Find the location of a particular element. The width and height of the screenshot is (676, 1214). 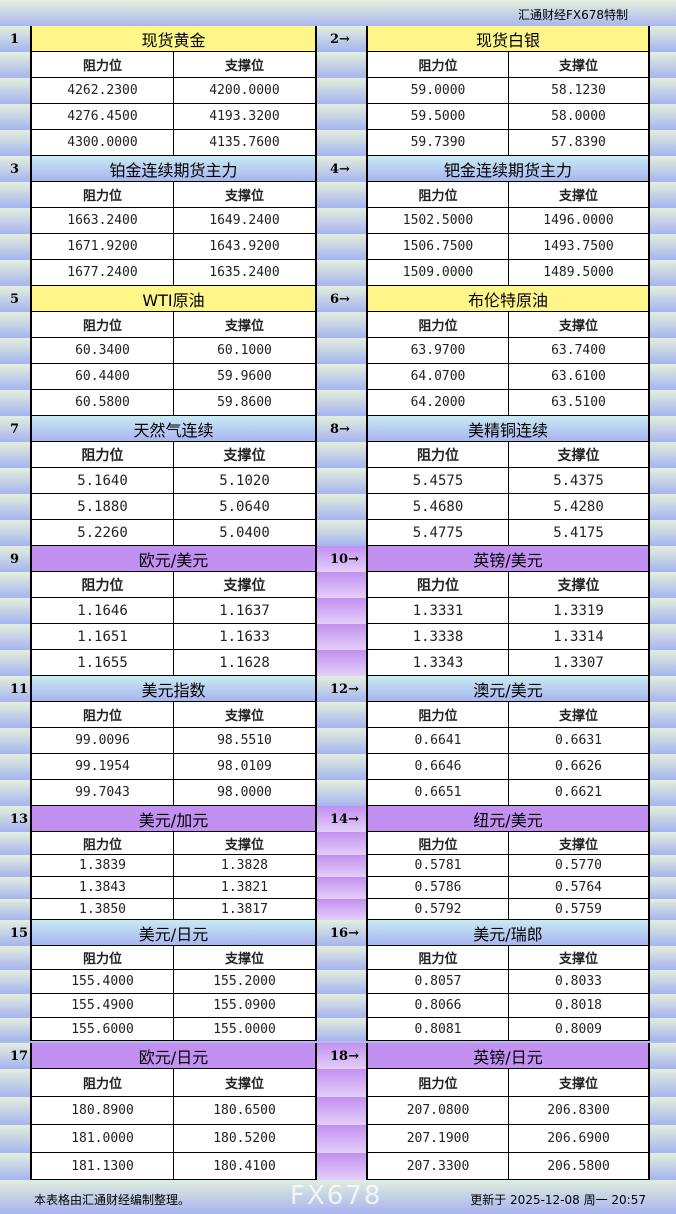

section-number: 11 is located at coordinates (19, 689).